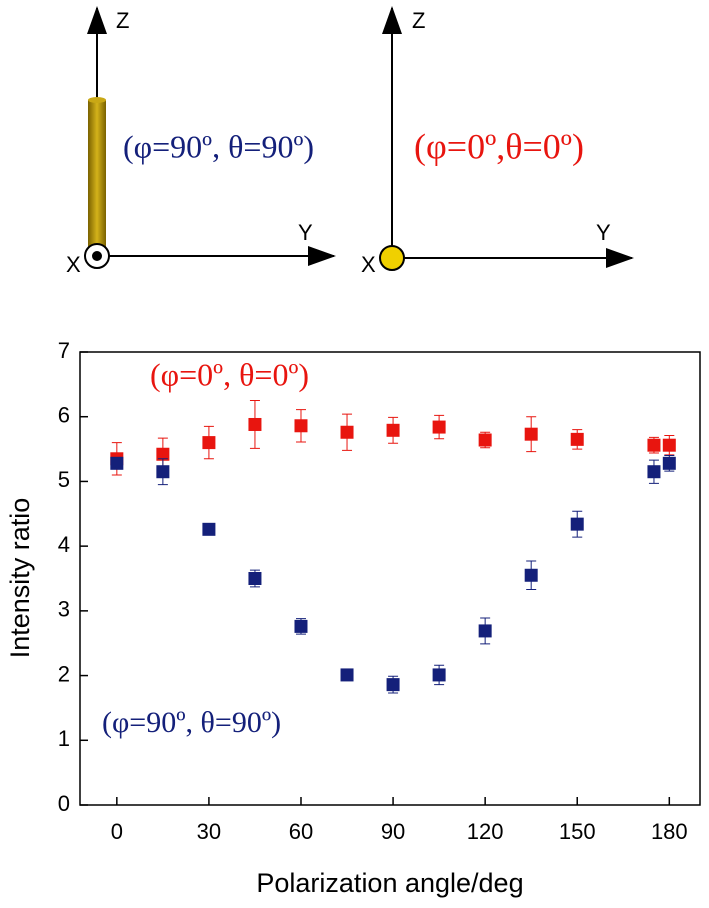 This screenshot has width=709, height=908. I want to click on x-tick-label: 30, so click(209, 831).